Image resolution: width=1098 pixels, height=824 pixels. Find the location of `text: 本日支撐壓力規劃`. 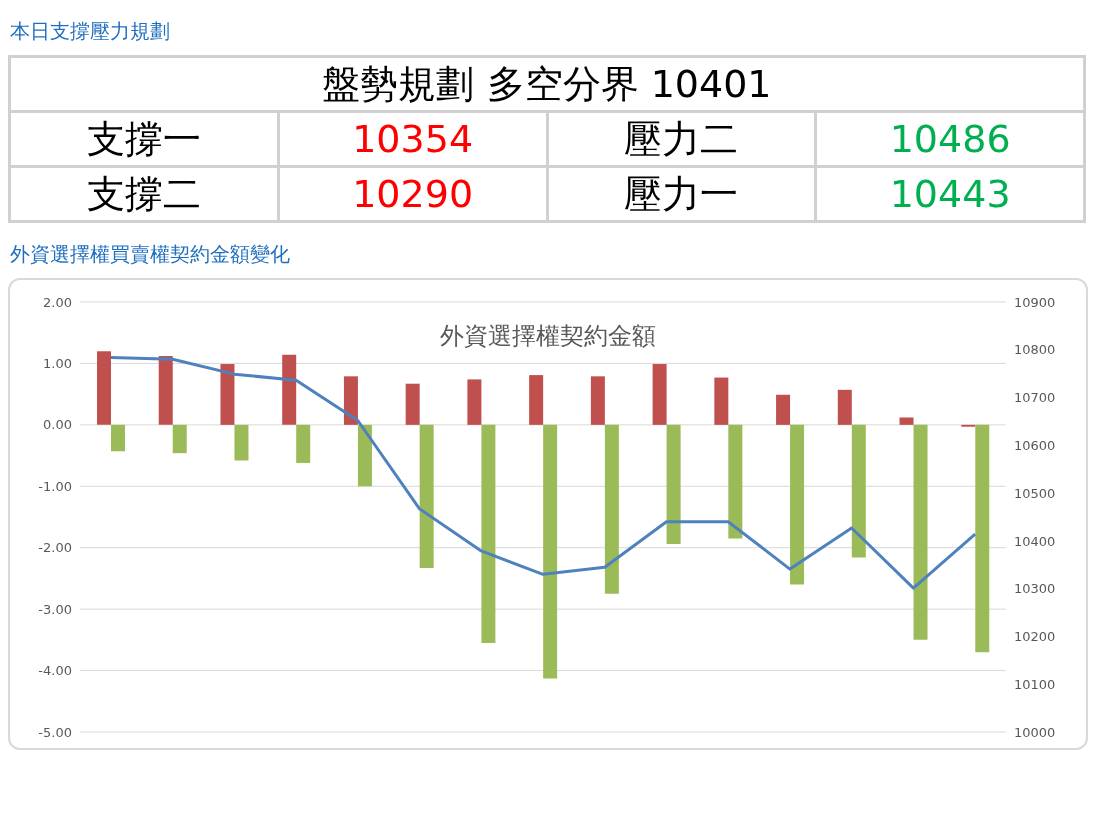

text: 本日支撐壓力規劃 is located at coordinates (90, 31).